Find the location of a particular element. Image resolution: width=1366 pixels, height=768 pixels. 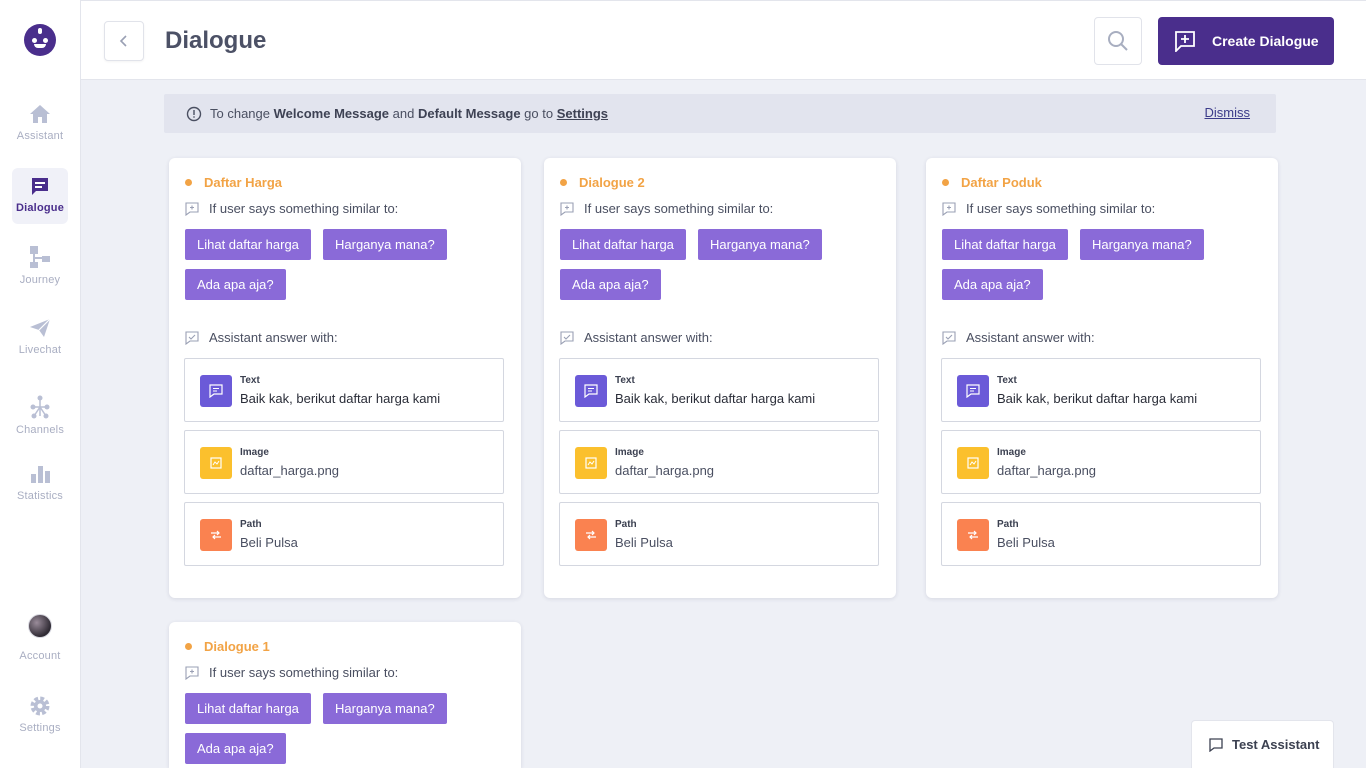

sidebar-item-dialogue: Dialogue is located at coordinates (40, 196).